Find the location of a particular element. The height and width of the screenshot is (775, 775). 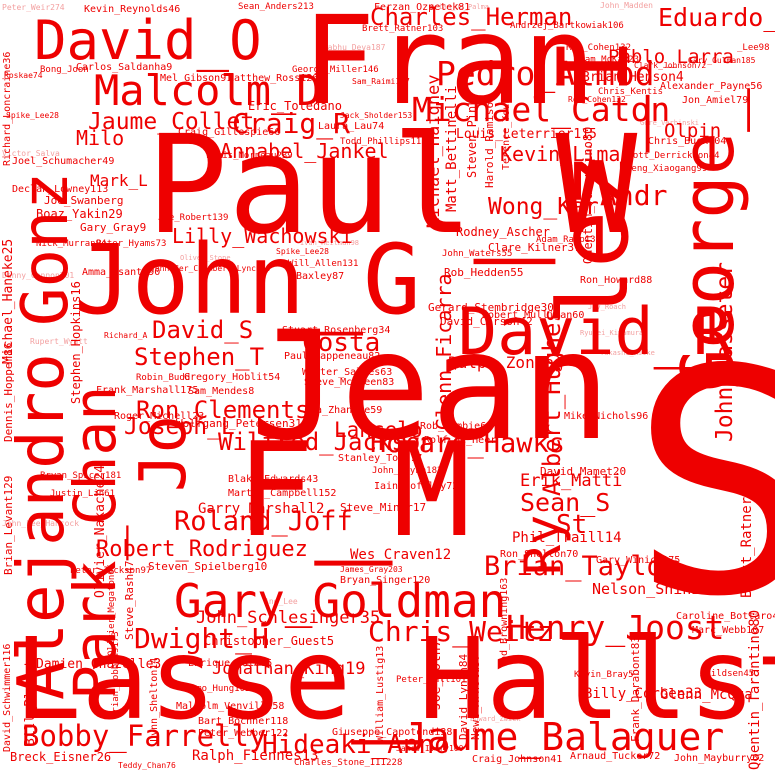

word: Rob_Hedden55 is located at coordinates (484, 272).